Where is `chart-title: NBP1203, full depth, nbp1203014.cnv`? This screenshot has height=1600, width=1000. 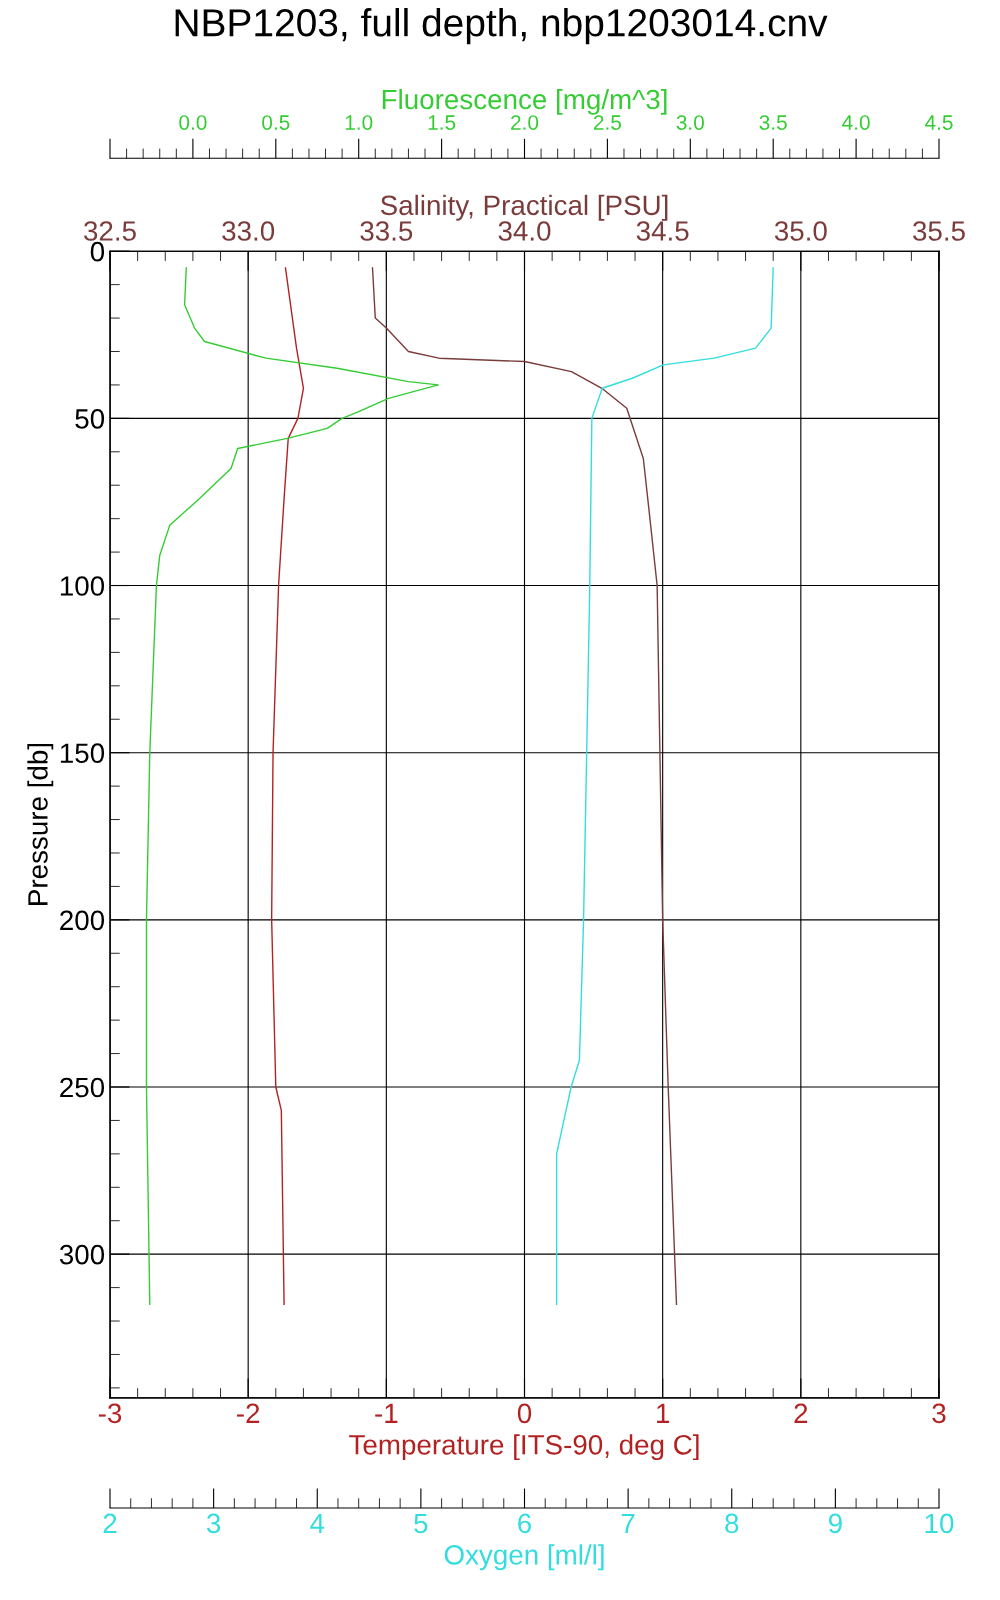 chart-title: NBP1203, full depth, nbp1203014.cnv is located at coordinates (501, 26).